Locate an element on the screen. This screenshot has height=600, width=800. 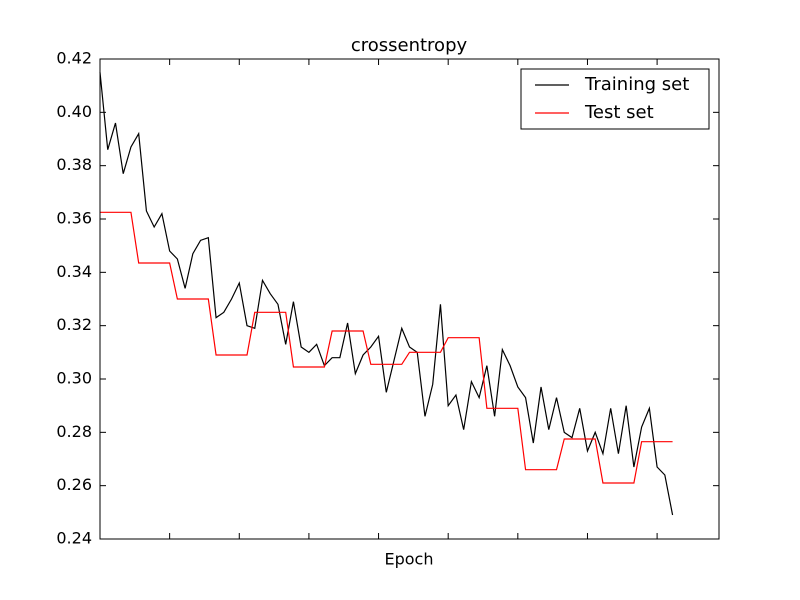
y-tick-label: 0.42 is located at coordinates (74, 58).